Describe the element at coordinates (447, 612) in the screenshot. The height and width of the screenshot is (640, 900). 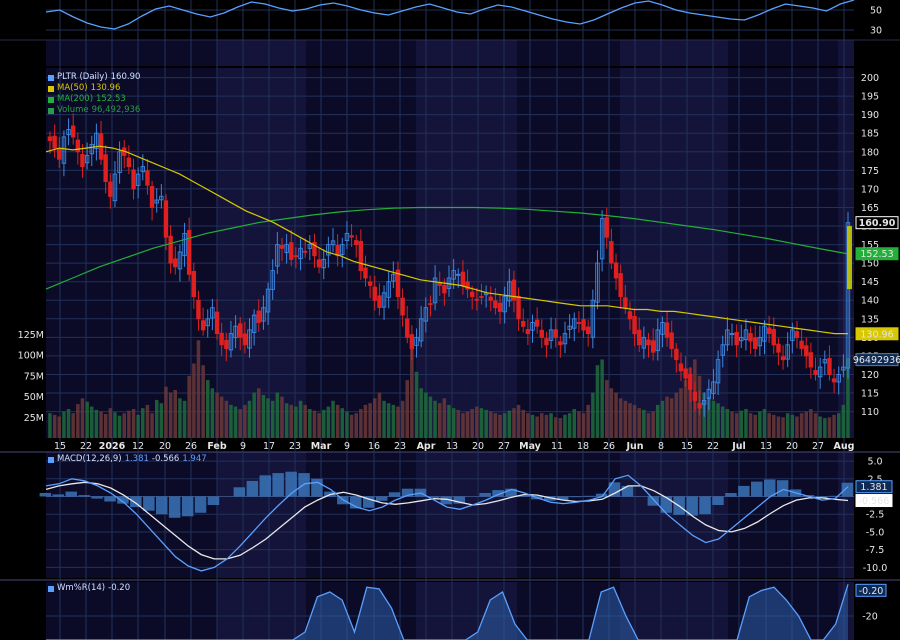
I see `wr-area` at that location.